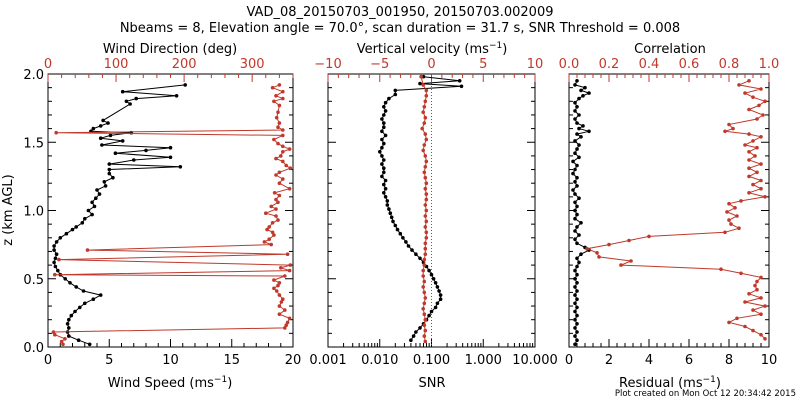 Image resolution: width=800 pixels, height=400 pixels. What do you see at coordinates (293, 360) in the screenshot?
I see `x-tick-label: 20` at bounding box center [293, 360].